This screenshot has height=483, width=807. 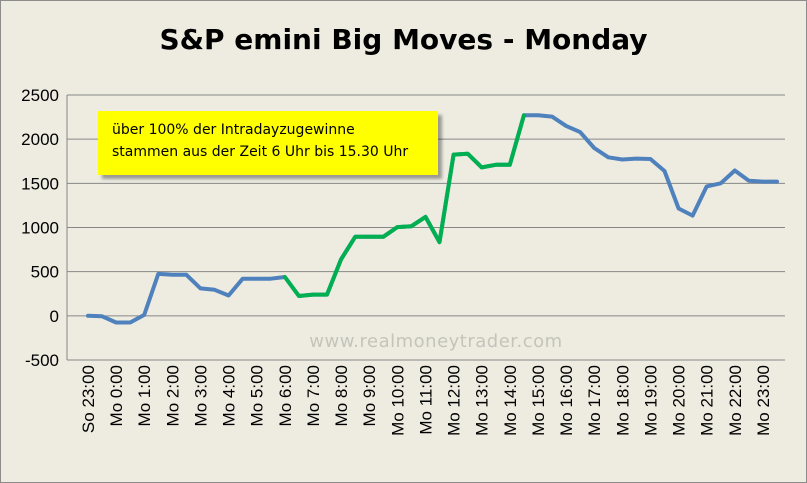 What do you see at coordinates (116, 395) in the screenshot?
I see `x-tick-label: Mo 0:00` at bounding box center [116, 395].